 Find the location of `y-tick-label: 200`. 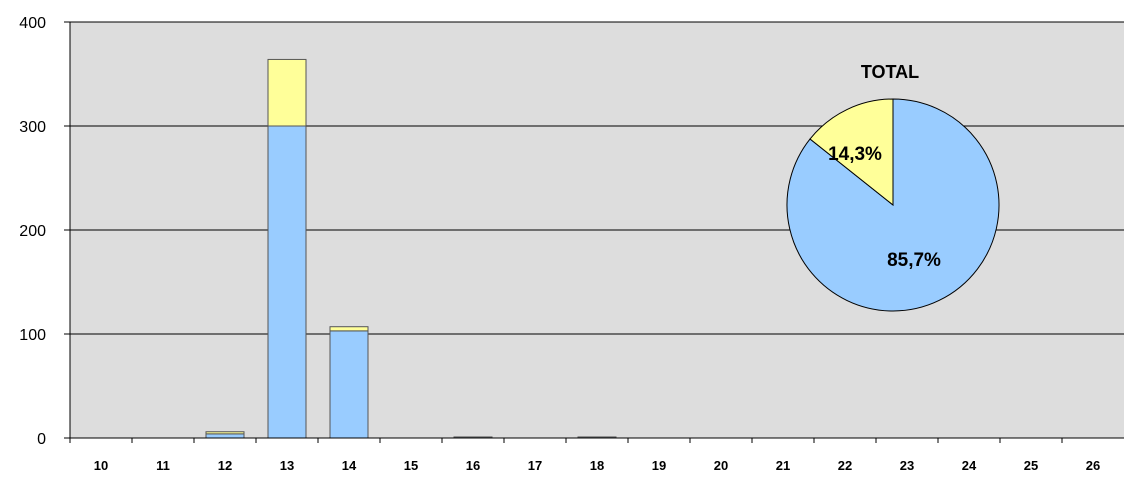

y-tick-label: 200 is located at coordinates (32, 231).